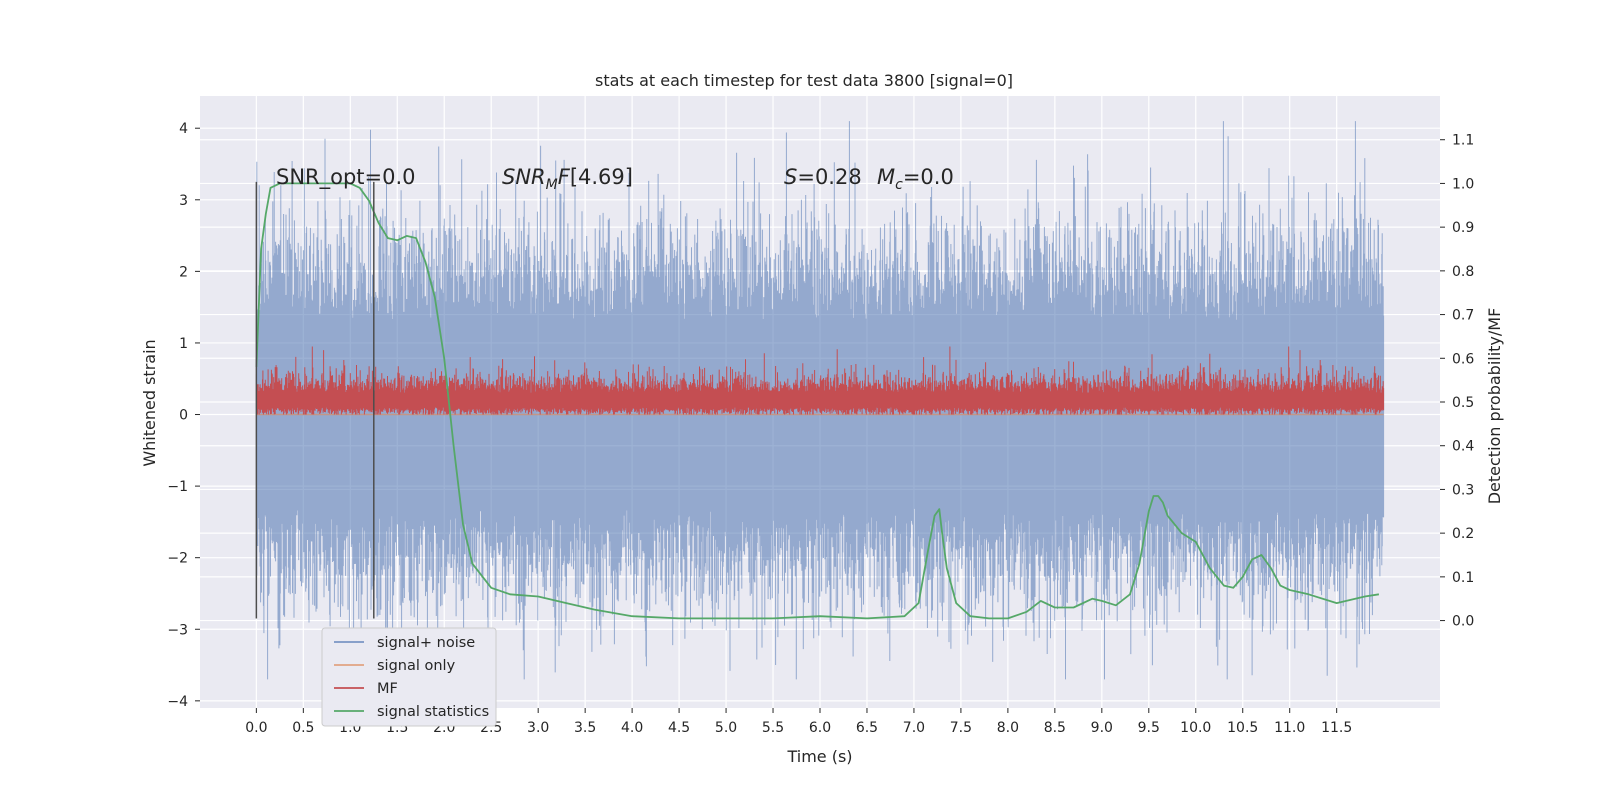 This screenshot has width=1600, height=800. What do you see at coordinates (183, 201) in the screenshot?
I see `y-tick-label-1: 3` at bounding box center [183, 201].